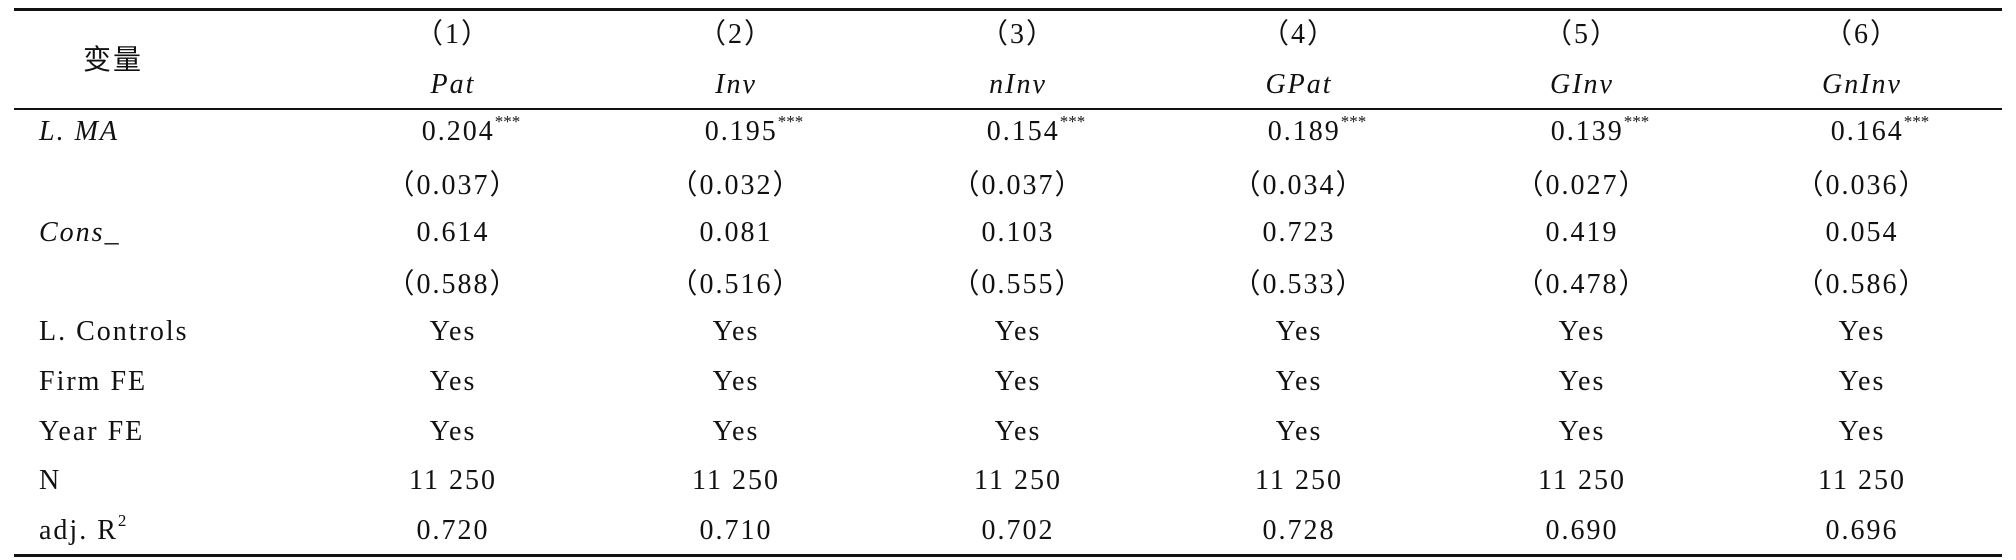 The width and height of the screenshot is (2016, 560). What do you see at coordinates (1304, 131) in the screenshot?
I see `cell-value: 0.189` at bounding box center [1304, 131].